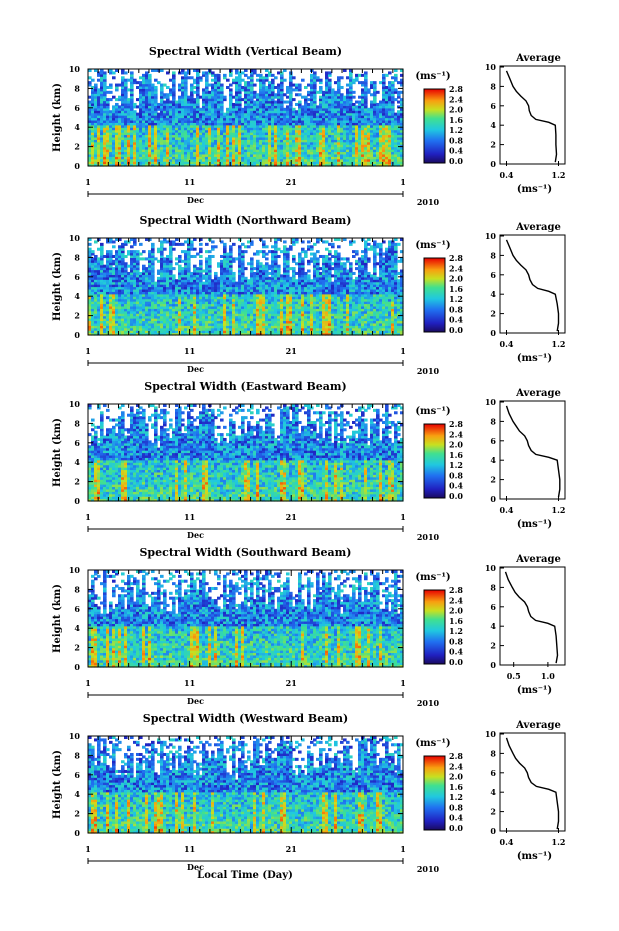 This screenshot has height=931, width=619. Describe the element at coordinates (507, 175) in the screenshot. I see `avg-x-tick-label: 0.4` at that location.